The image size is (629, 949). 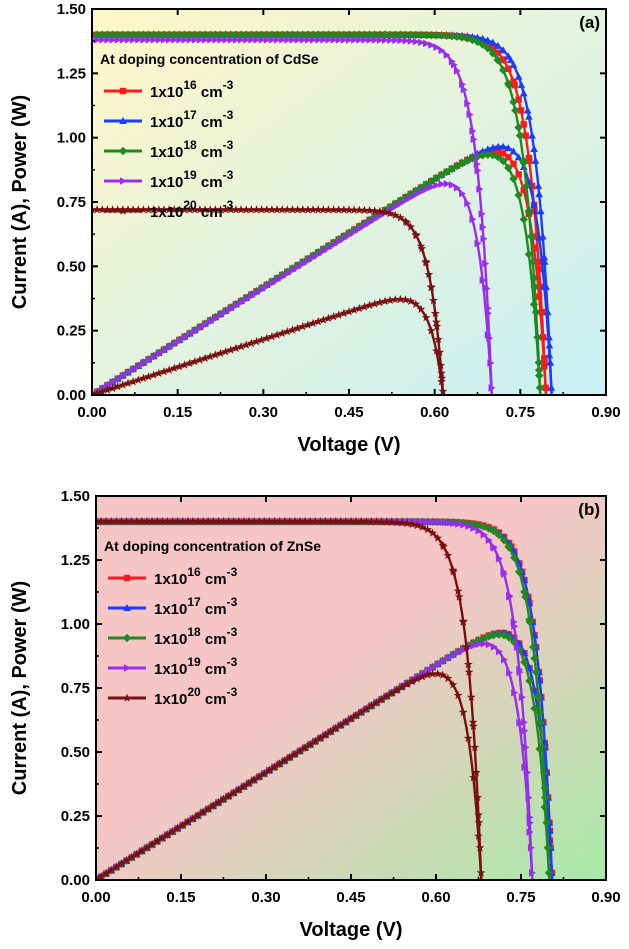 I want to click on x-tick-label: 0.15, so click(x=180, y=897).